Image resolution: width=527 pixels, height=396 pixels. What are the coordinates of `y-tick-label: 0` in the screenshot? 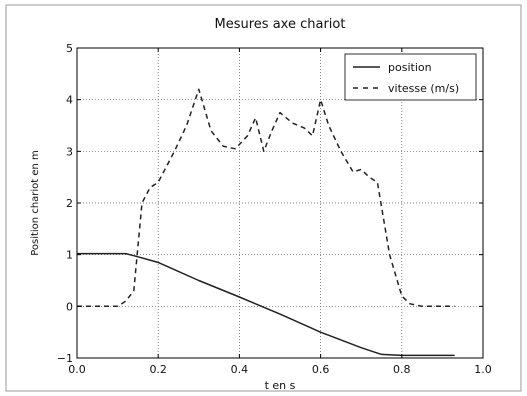 It's located at (69, 306).